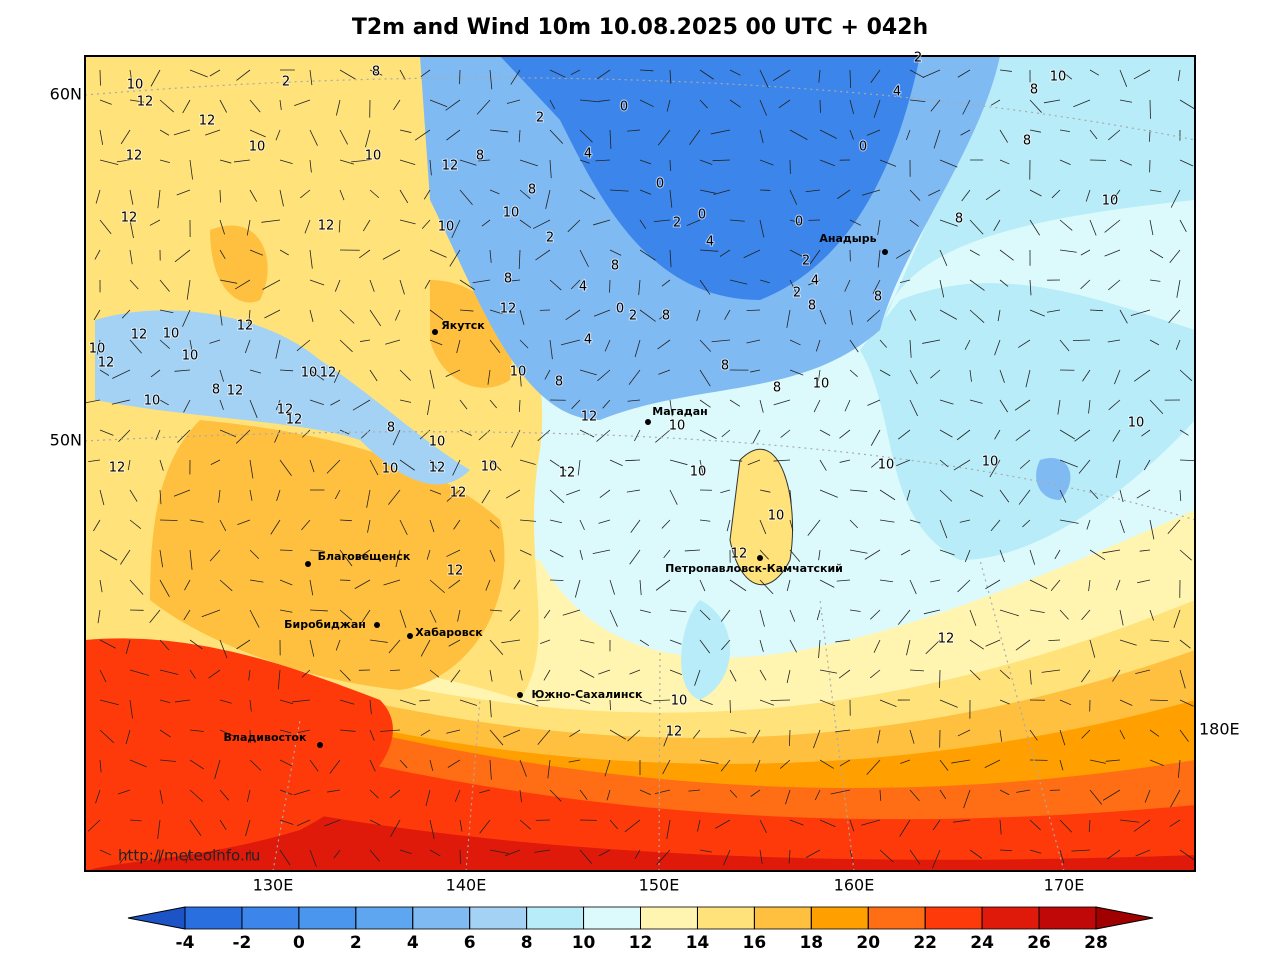  I want to click on lon-label: 140E, so click(466, 885).